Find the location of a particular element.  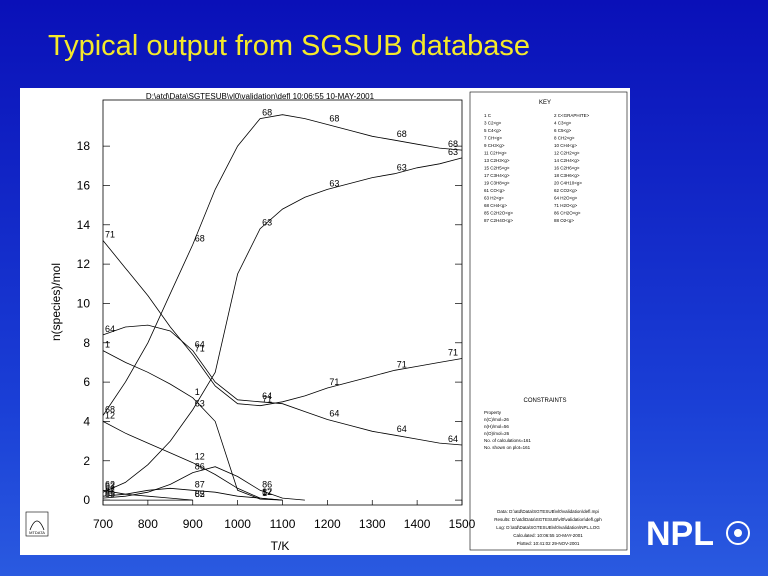

key-entry: 20 C4H10<g> is located at coordinates (568, 183).